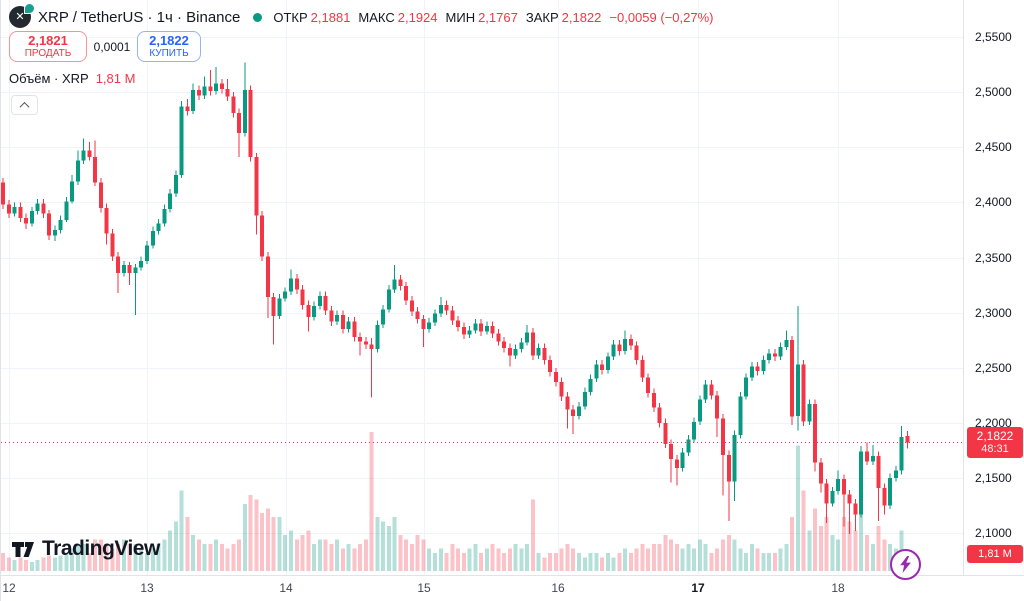  What do you see at coordinates (286, 588) in the screenshot?
I see `time-tick-label: 14` at bounding box center [286, 588].